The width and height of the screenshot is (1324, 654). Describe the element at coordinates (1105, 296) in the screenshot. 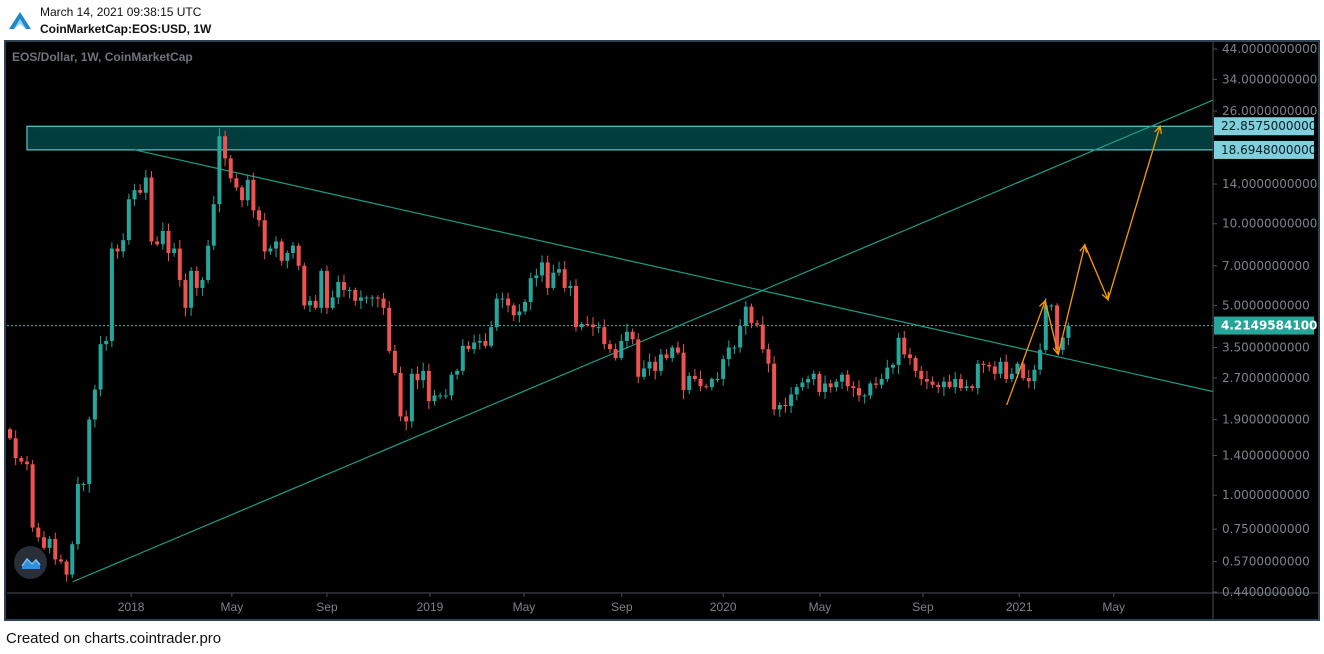

I see `projection-arrowhead-icon` at that location.